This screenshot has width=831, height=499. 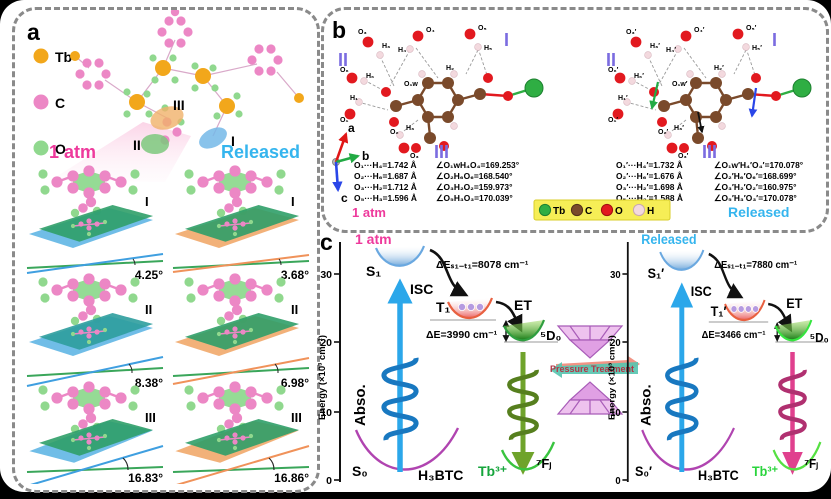 I want to click on isc-arrow-icon, so click(x=726, y=275).